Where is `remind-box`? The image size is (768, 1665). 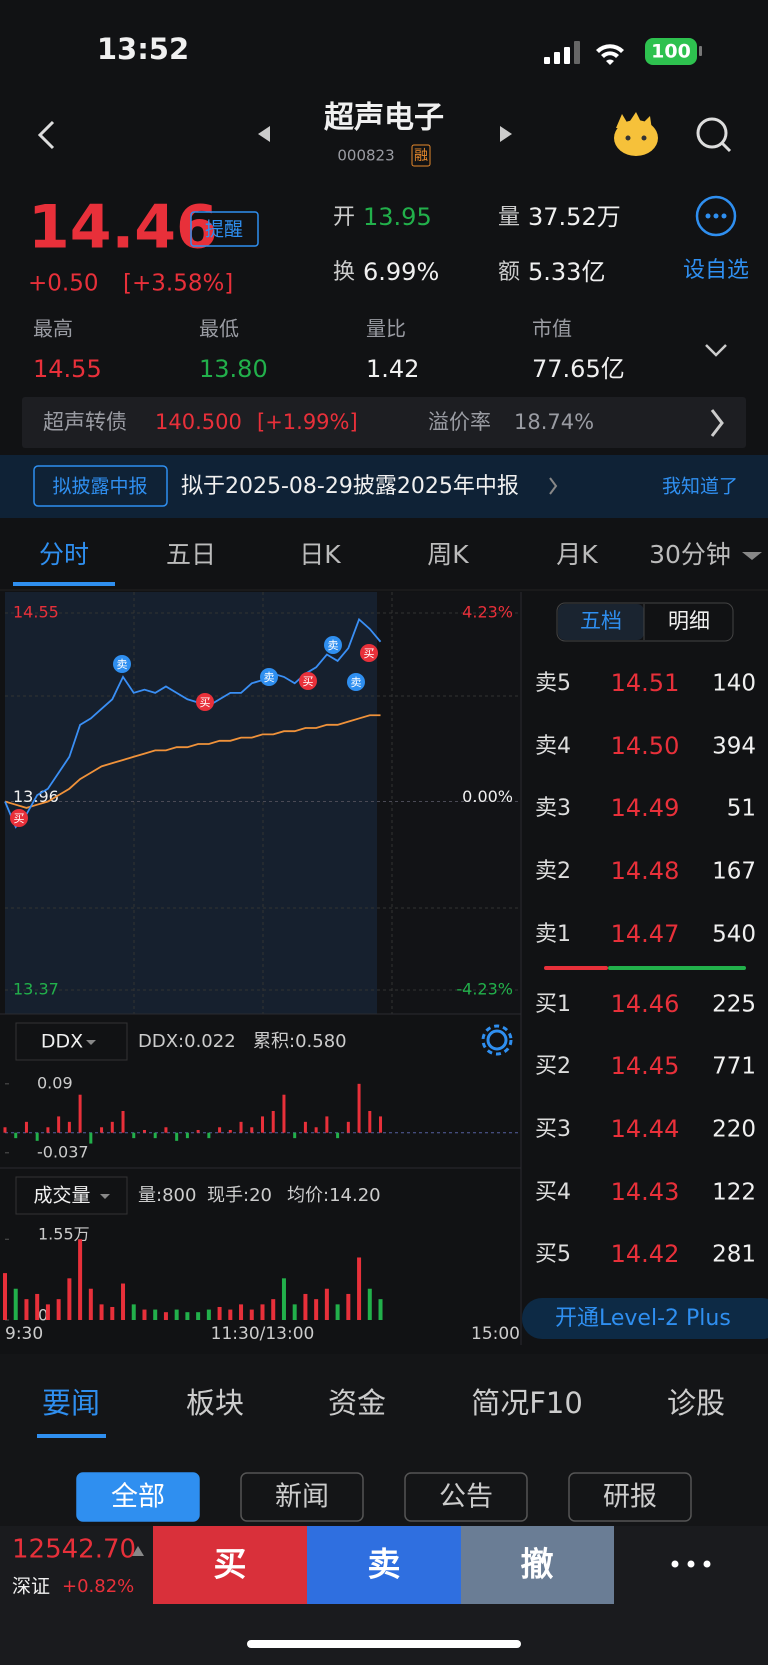
remind-box is located at coordinates (224, 229).